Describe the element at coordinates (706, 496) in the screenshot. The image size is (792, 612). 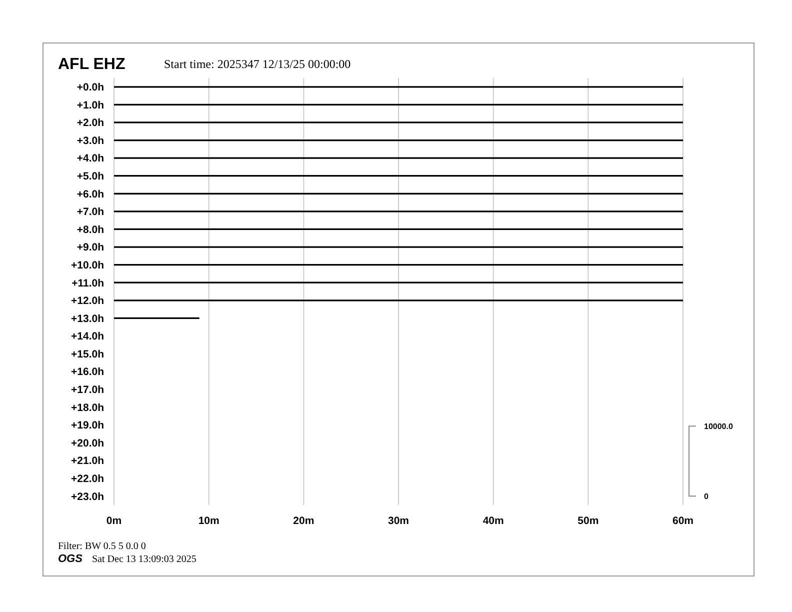
I see `text: 0` at that location.